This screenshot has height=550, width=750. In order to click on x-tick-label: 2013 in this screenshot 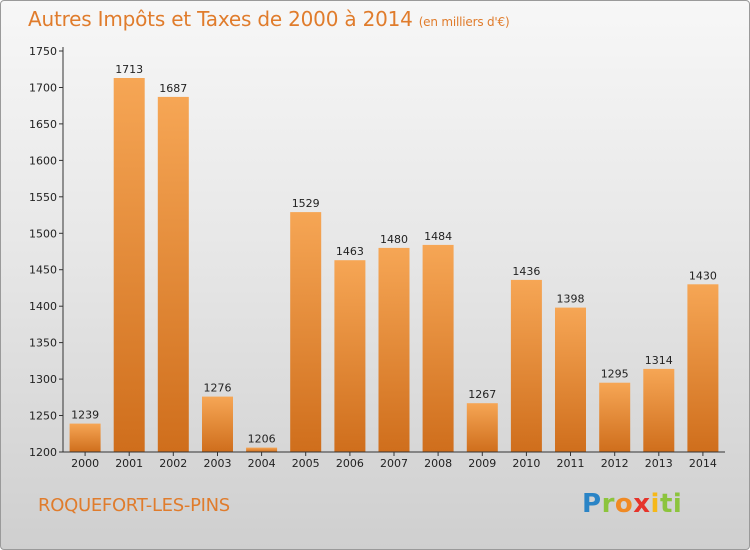, I will do `click(659, 463)`.